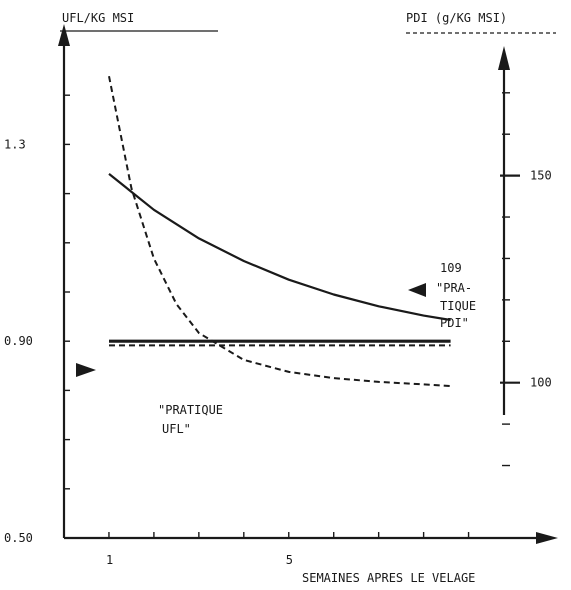 Image resolution: width=571 pixels, height=590 pixels. What do you see at coordinates (451, 268) in the screenshot?
I see `pdi-marker-value: 109` at bounding box center [451, 268].